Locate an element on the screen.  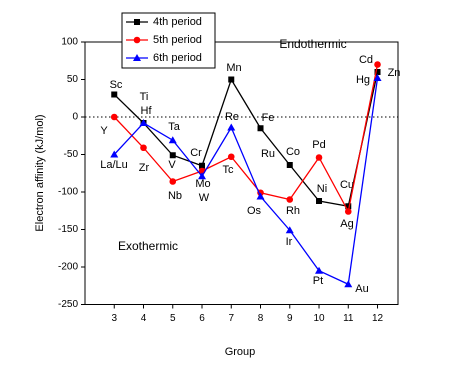
element-label: Mn is located at coordinates (233, 68).